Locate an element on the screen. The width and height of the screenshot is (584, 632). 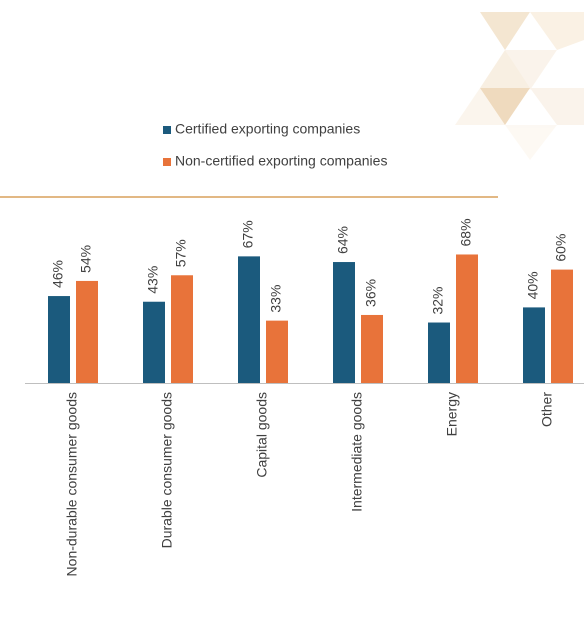
data-label: 60% is located at coordinates (561, 248).